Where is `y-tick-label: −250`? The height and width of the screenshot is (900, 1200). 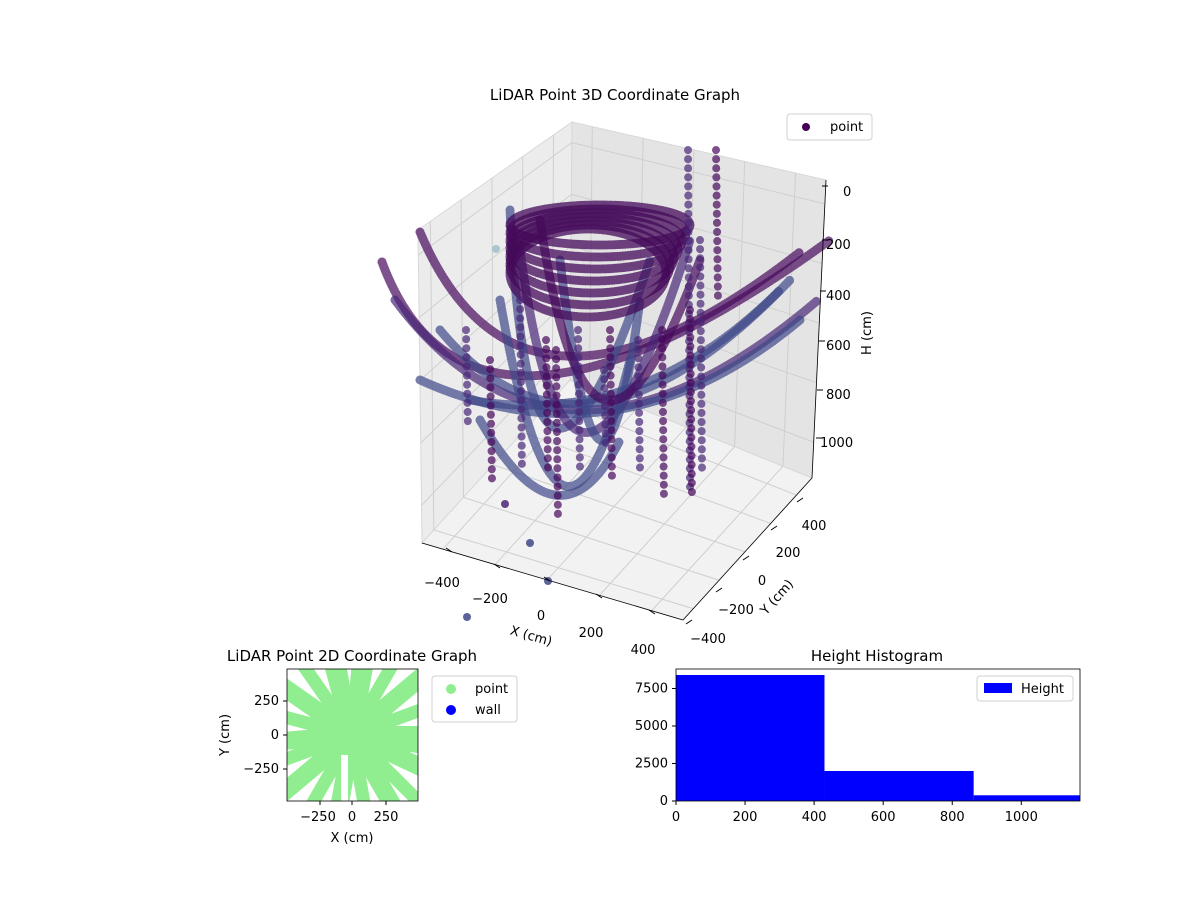
y-tick-label: −250 is located at coordinates (261, 769).